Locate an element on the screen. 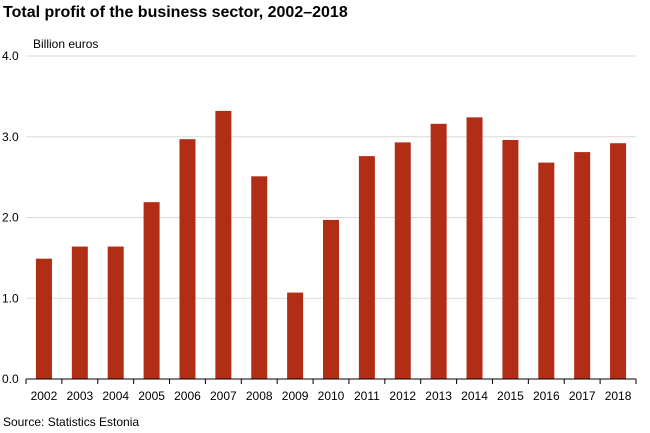 This screenshot has width=650, height=433. bar-2017 is located at coordinates (582, 265).